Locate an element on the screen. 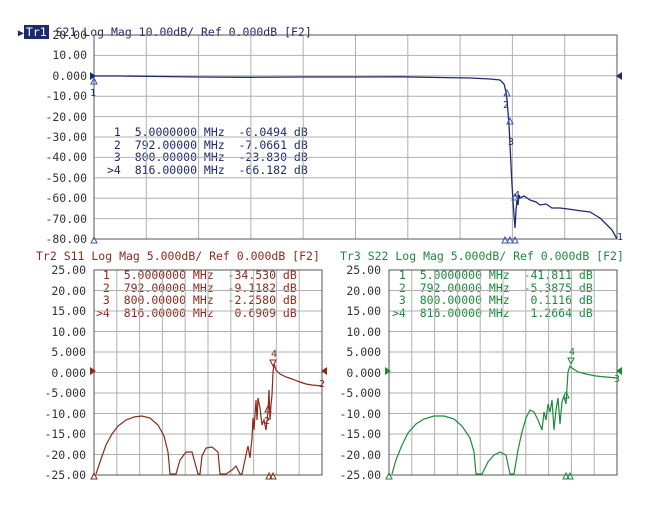  trace2-marker-end-label: 2 is located at coordinates (322, 384).